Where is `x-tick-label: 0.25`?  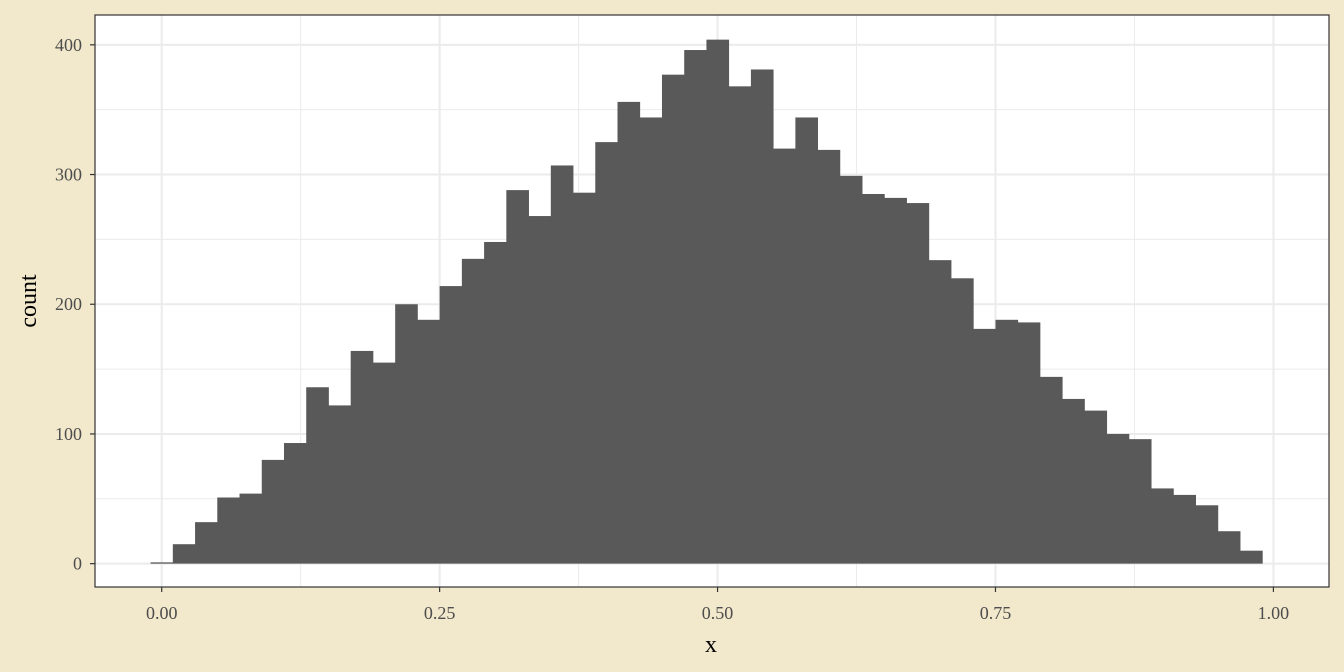
x-tick-label: 0.25 is located at coordinates (440, 613).